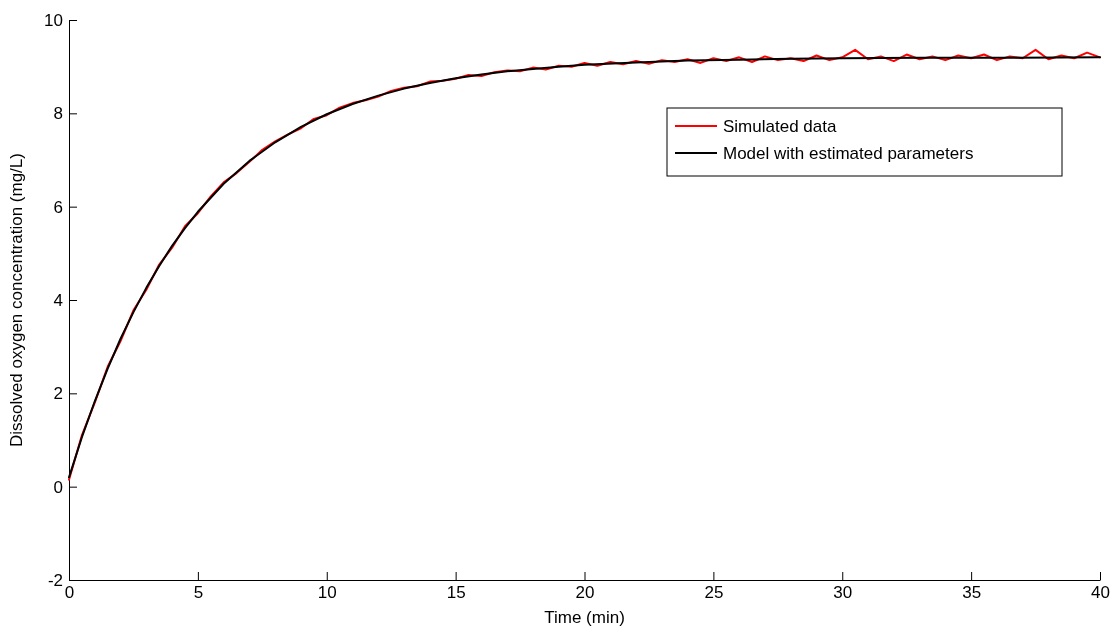 This screenshot has height=629, width=1118. I want to click on y-tick-label: 4, so click(58, 300).